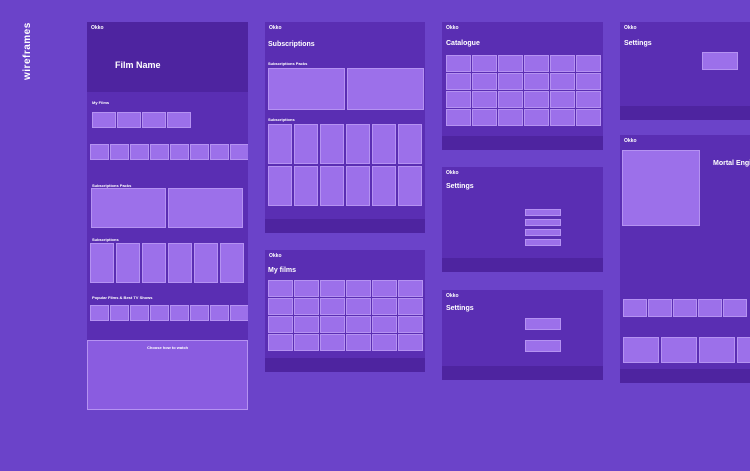  Describe the element at coordinates (138, 65) in the screenshot. I see `screen-title: Film Name` at that location.